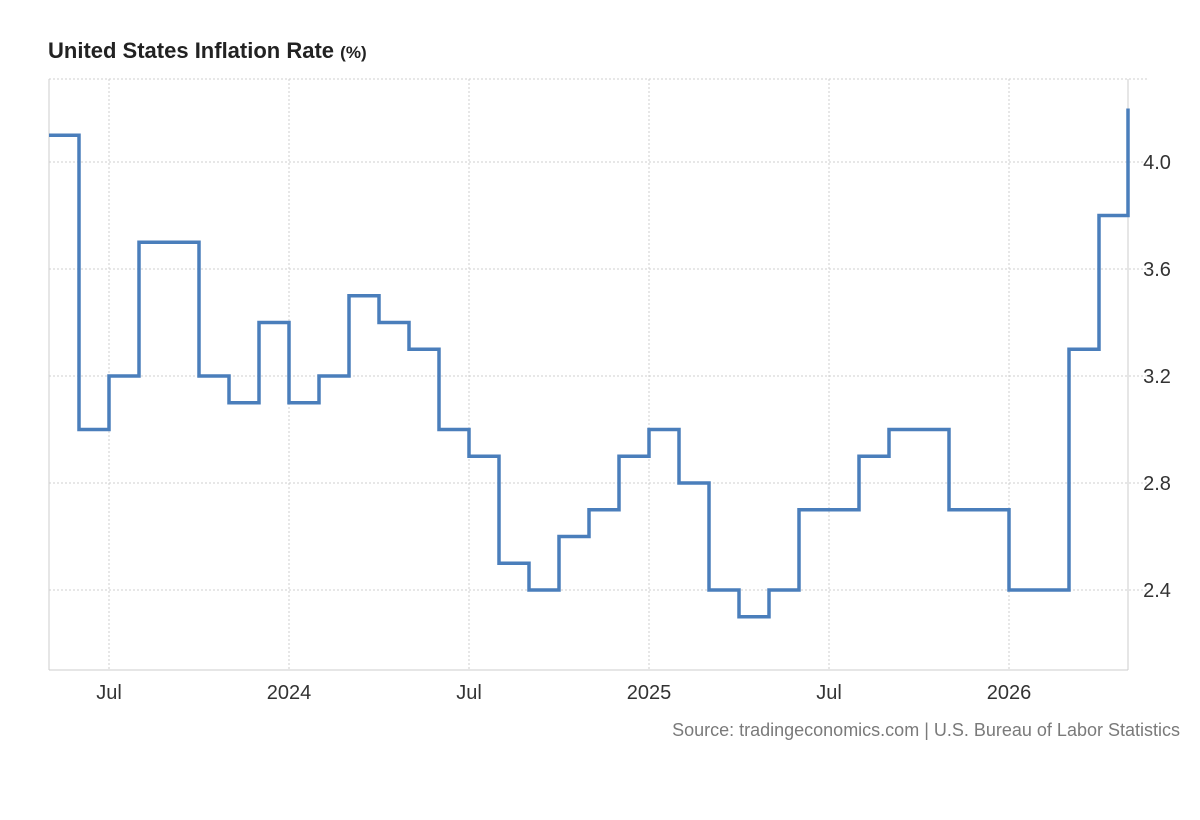 Image resolution: width=1200 pixels, height=820 pixels. I want to click on x-axis-tick-labels: Jul 2024 Jul 2025 Jul 2026, so click(563, 693).